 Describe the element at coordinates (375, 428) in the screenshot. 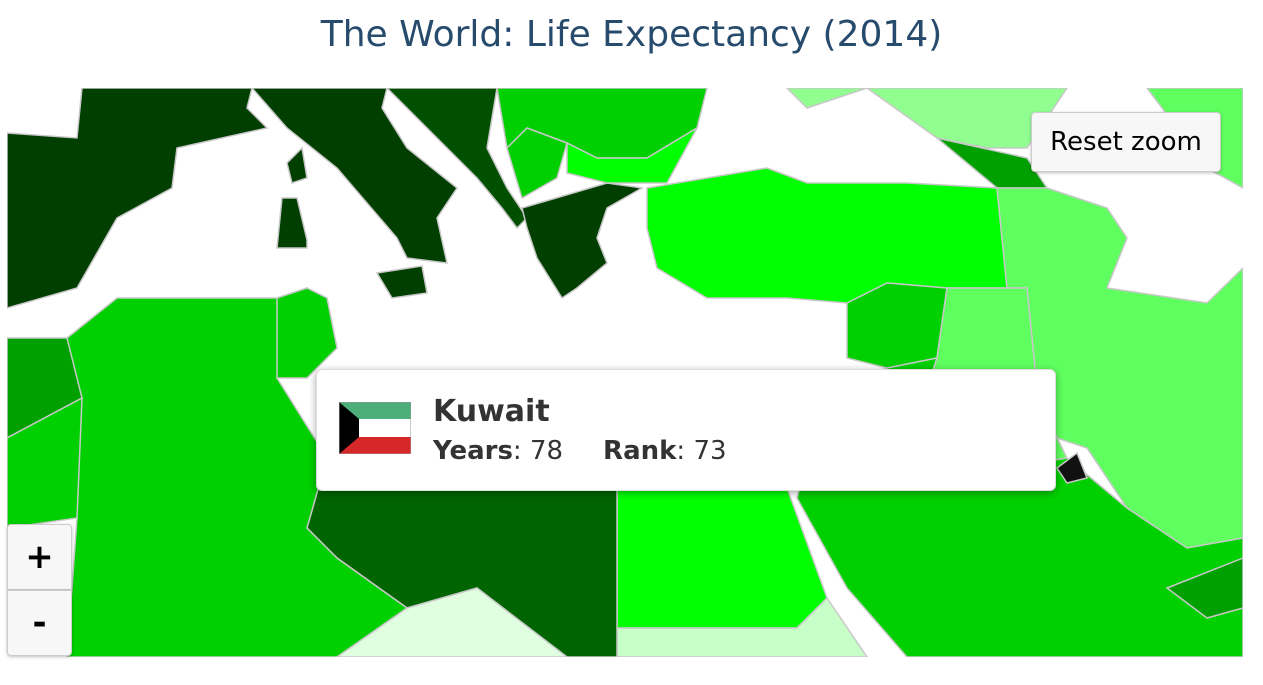

I see `flag` at that location.